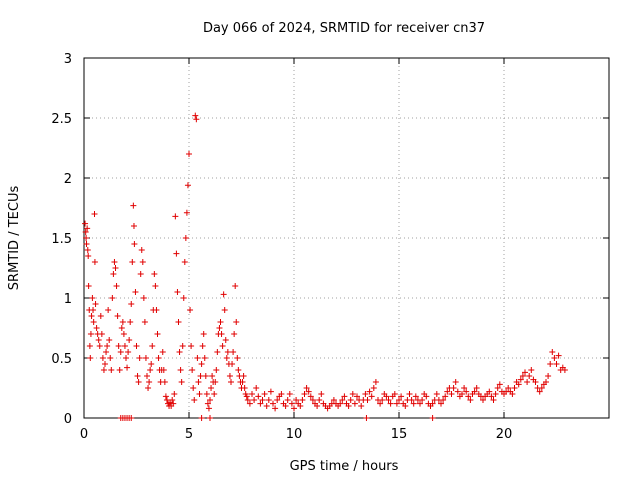 The height and width of the screenshot is (480, 640). I want to click on x-tick-label: 0, so click(84, 434).